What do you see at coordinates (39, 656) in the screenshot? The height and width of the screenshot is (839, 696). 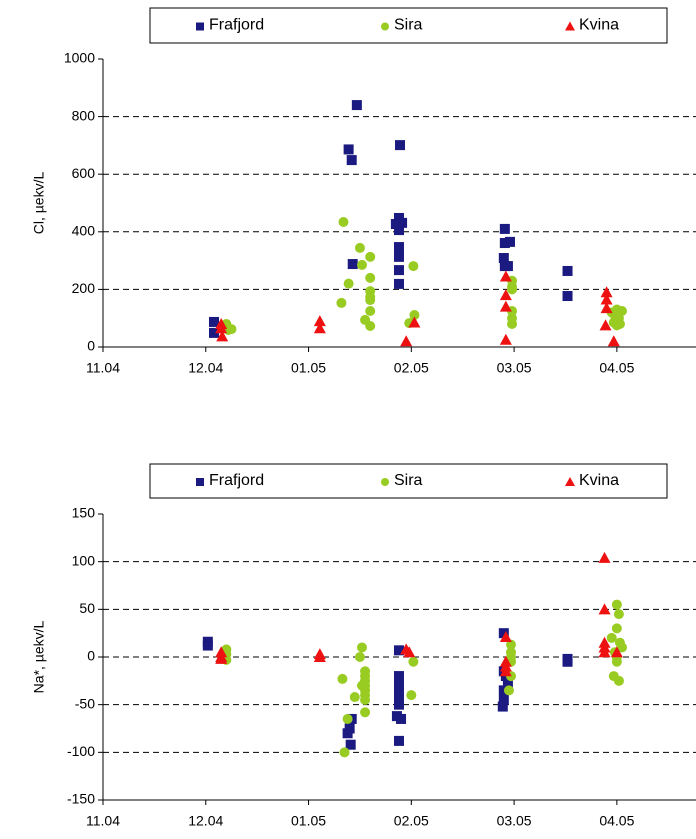 I see `y-axis-label: Na*, µekv/L` at bounding box center [39, 656].